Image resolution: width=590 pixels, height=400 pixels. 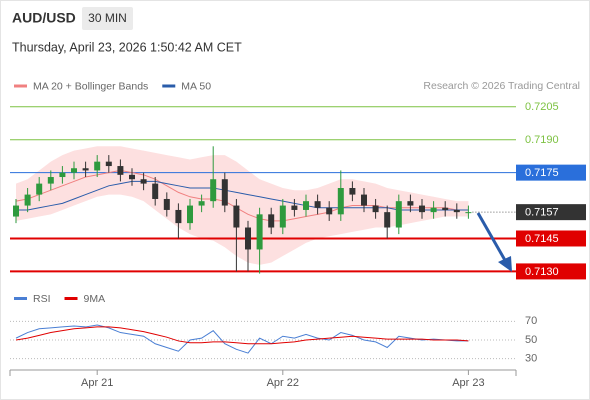 What do you see at coordinates (542, 173) in the screenshot?
I see `level-label: 0.7175` at bounding box center [542, 173].